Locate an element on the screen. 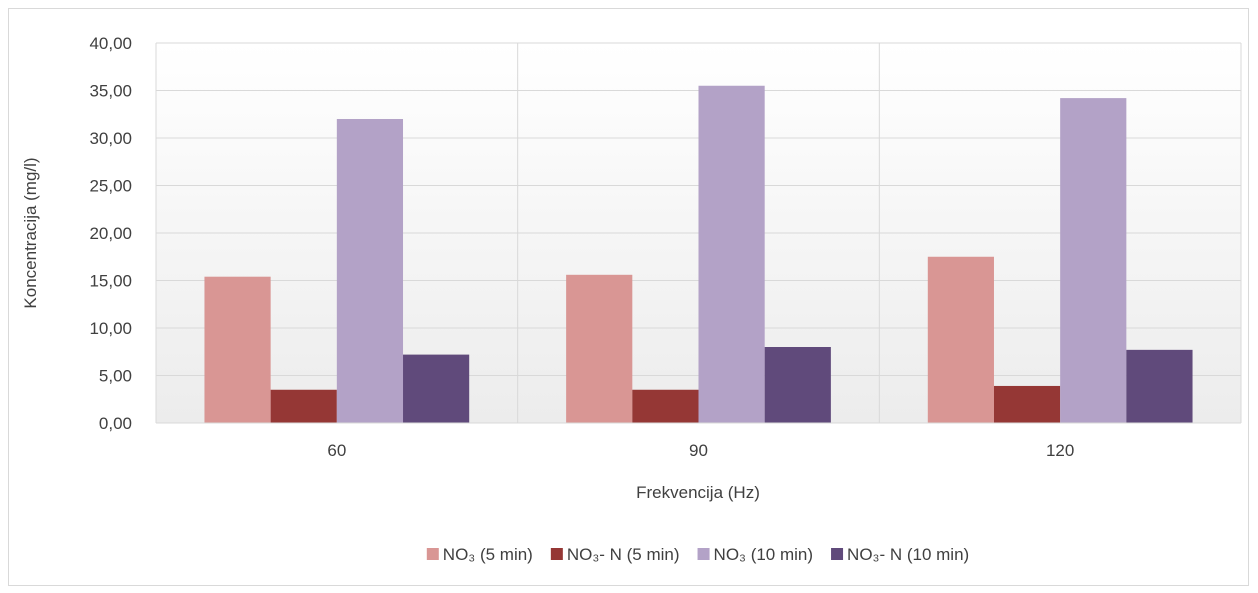 The height and width of the screenshot is (593, 1258). legend-item: NO₃- N (5 min) is located at coordinates (615, 554).